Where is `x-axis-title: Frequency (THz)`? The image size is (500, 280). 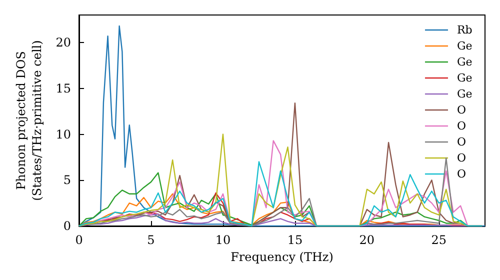 x-axis-title: Frequency (THz) is located at coordinates (282, 257).